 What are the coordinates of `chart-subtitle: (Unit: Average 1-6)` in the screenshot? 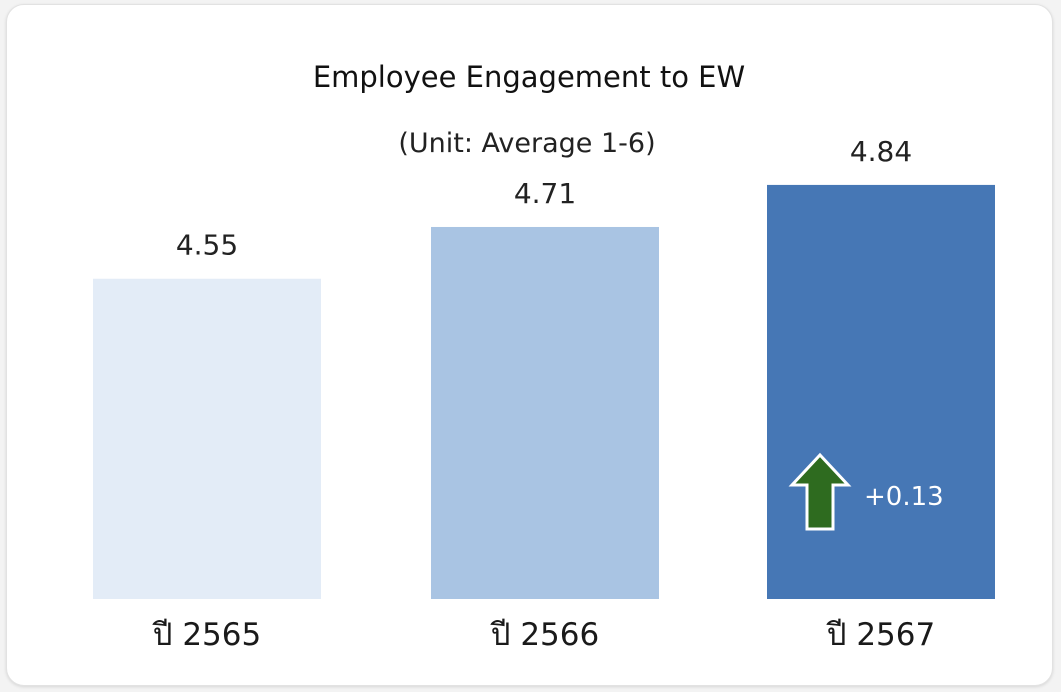 It's located at (526, 143).